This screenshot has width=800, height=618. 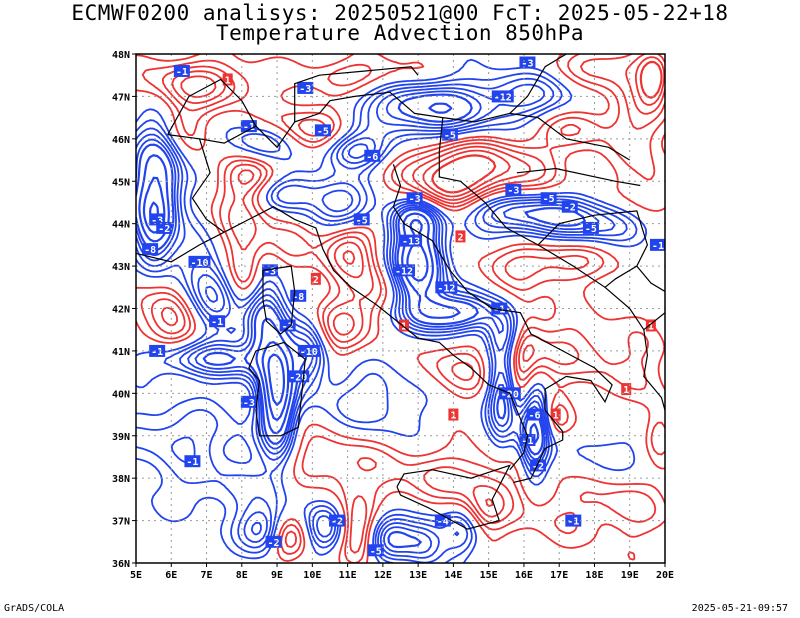 I want to click on software-credit: GrADS/COLA, so click(x=34, y=608).